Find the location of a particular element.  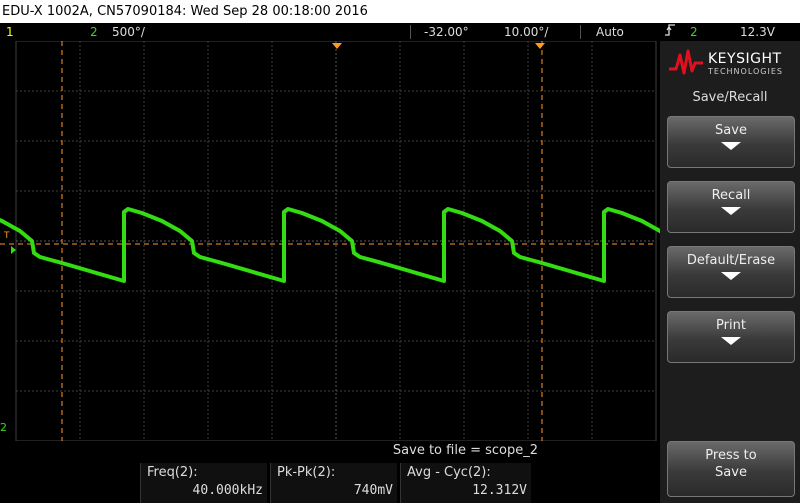

save-softkey: Save is located at coordinates (731, 142).